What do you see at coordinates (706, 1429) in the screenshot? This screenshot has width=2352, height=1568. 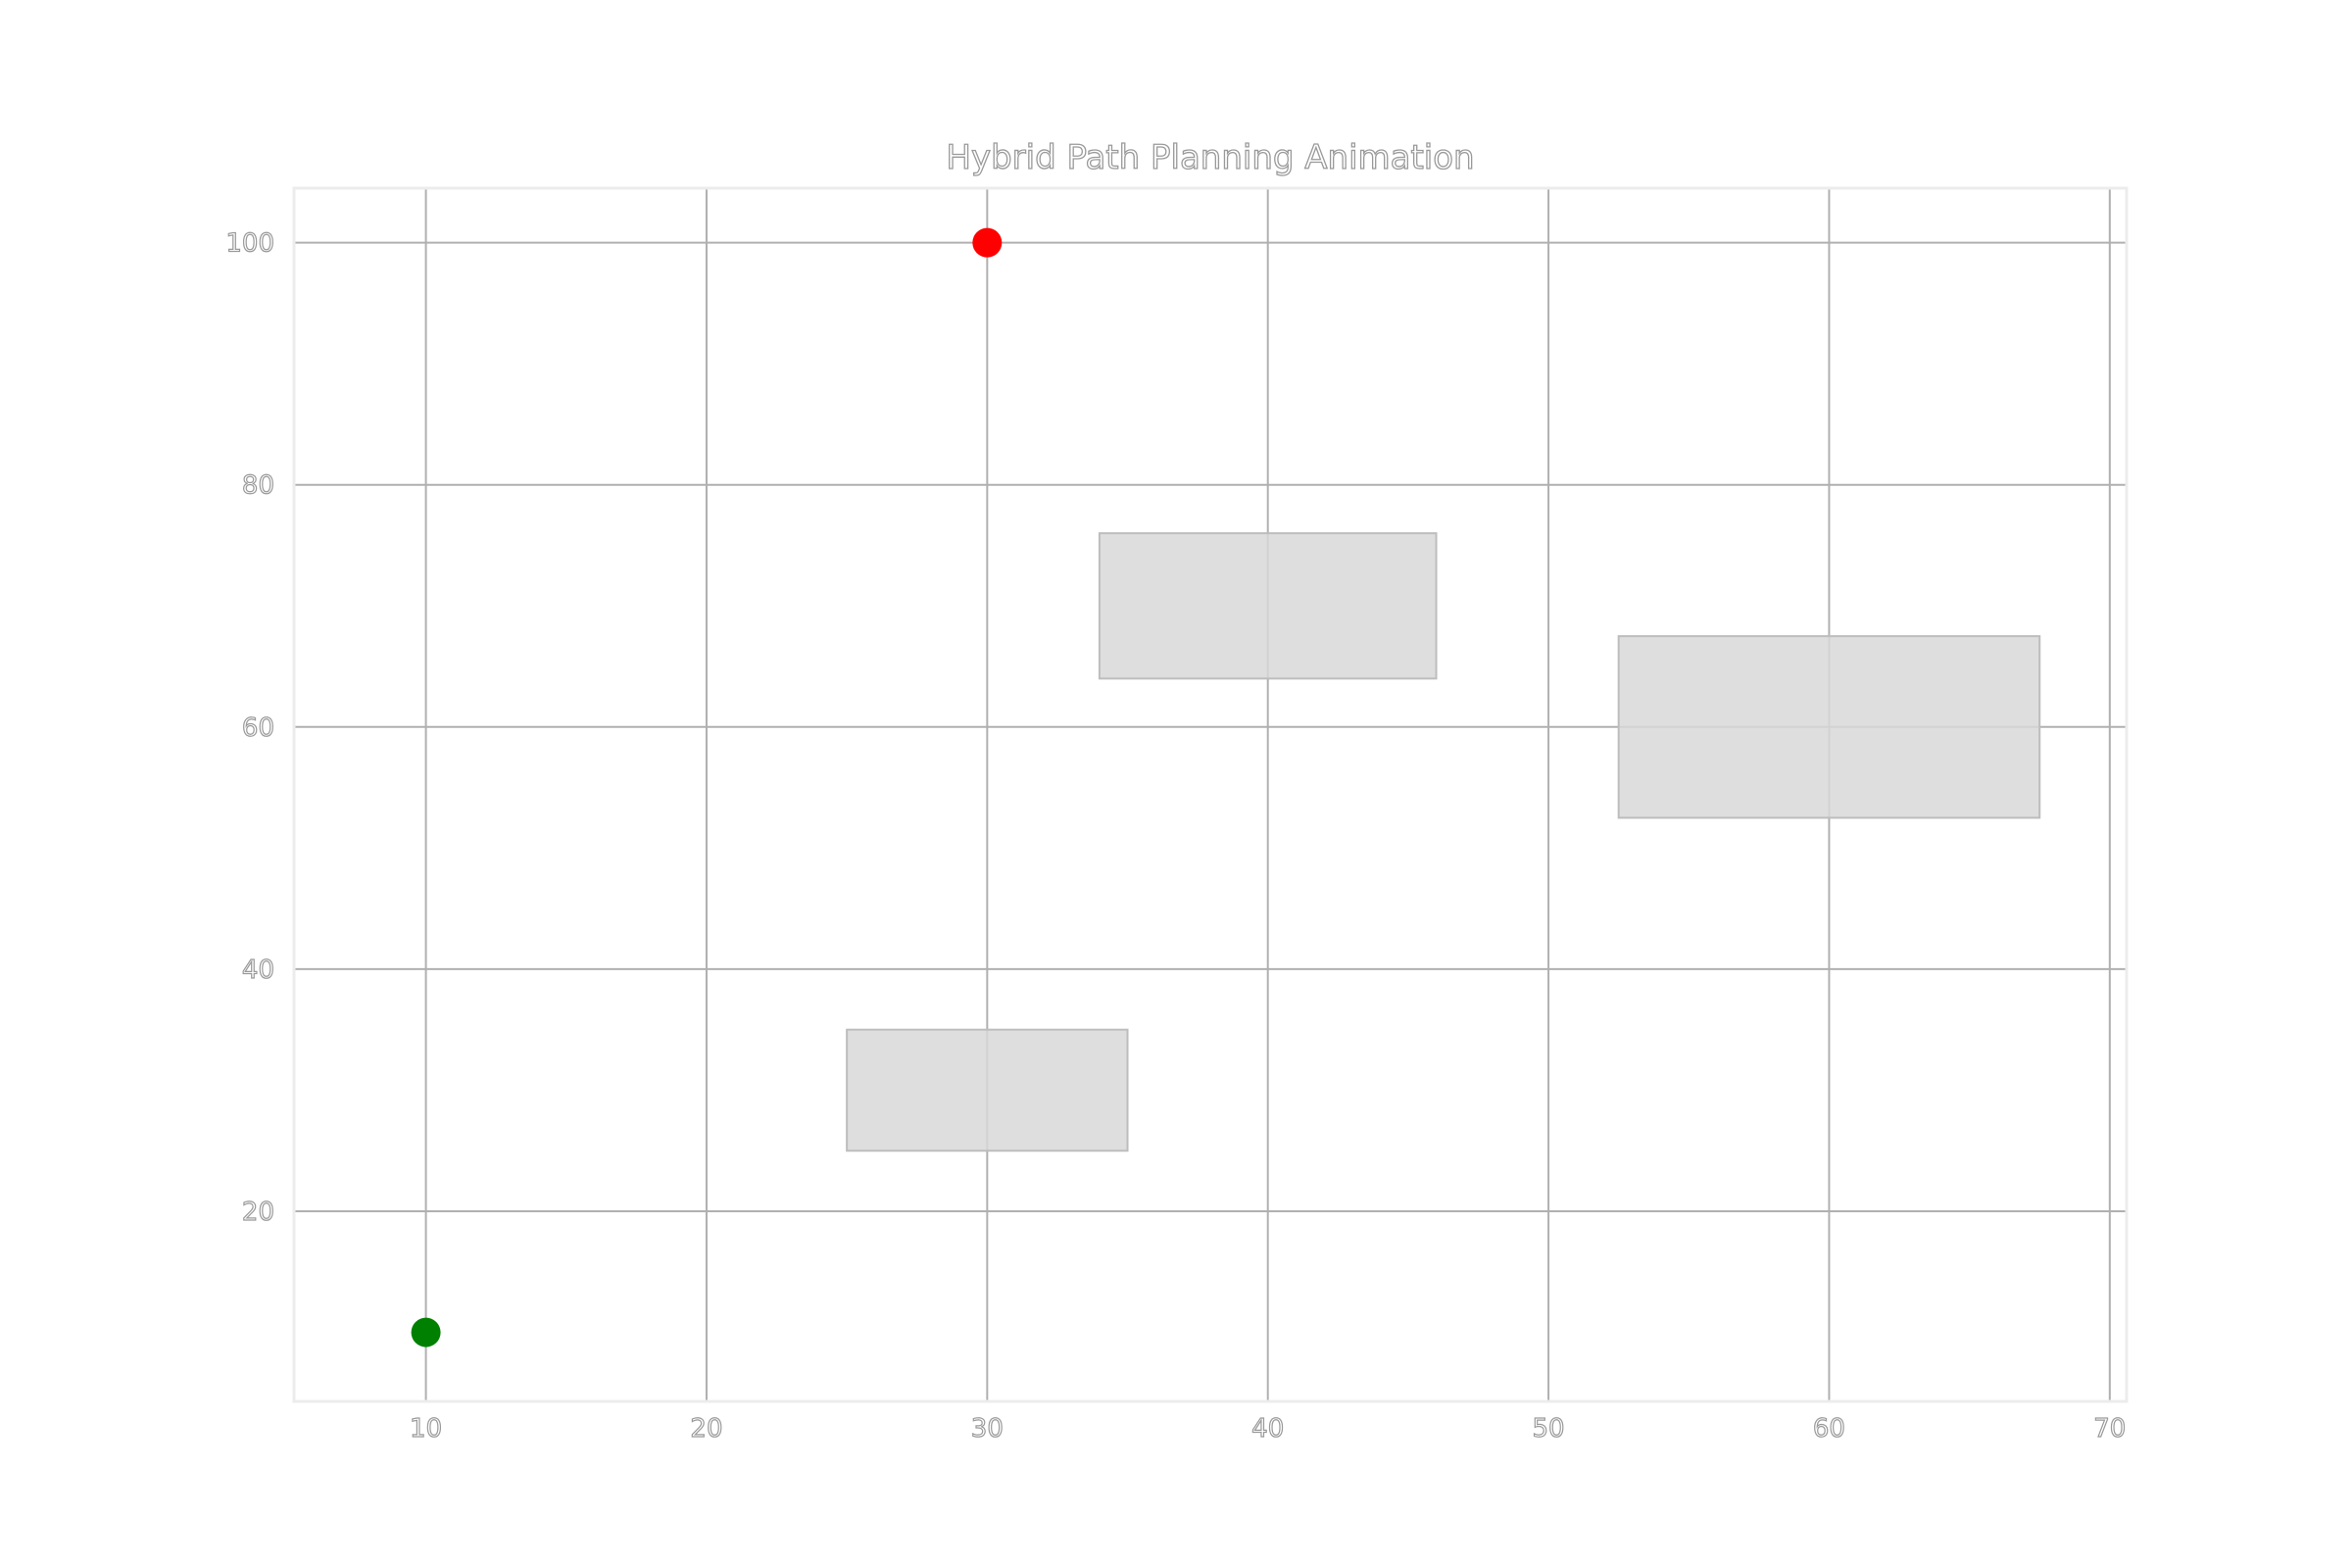 I see `x-tick-label-20: 20` at bounding box center [706, 1429].